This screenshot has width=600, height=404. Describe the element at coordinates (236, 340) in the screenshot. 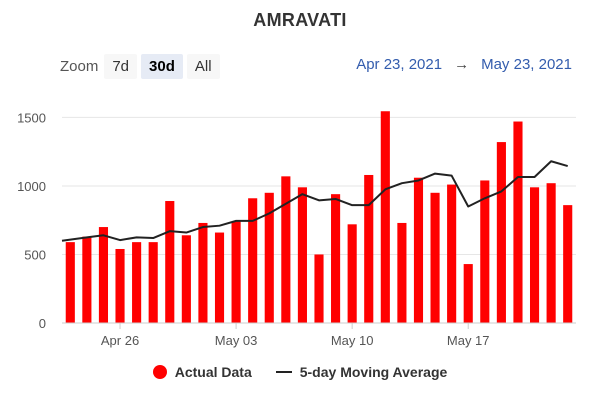

I see `x-tick-label: May 03` at that location.